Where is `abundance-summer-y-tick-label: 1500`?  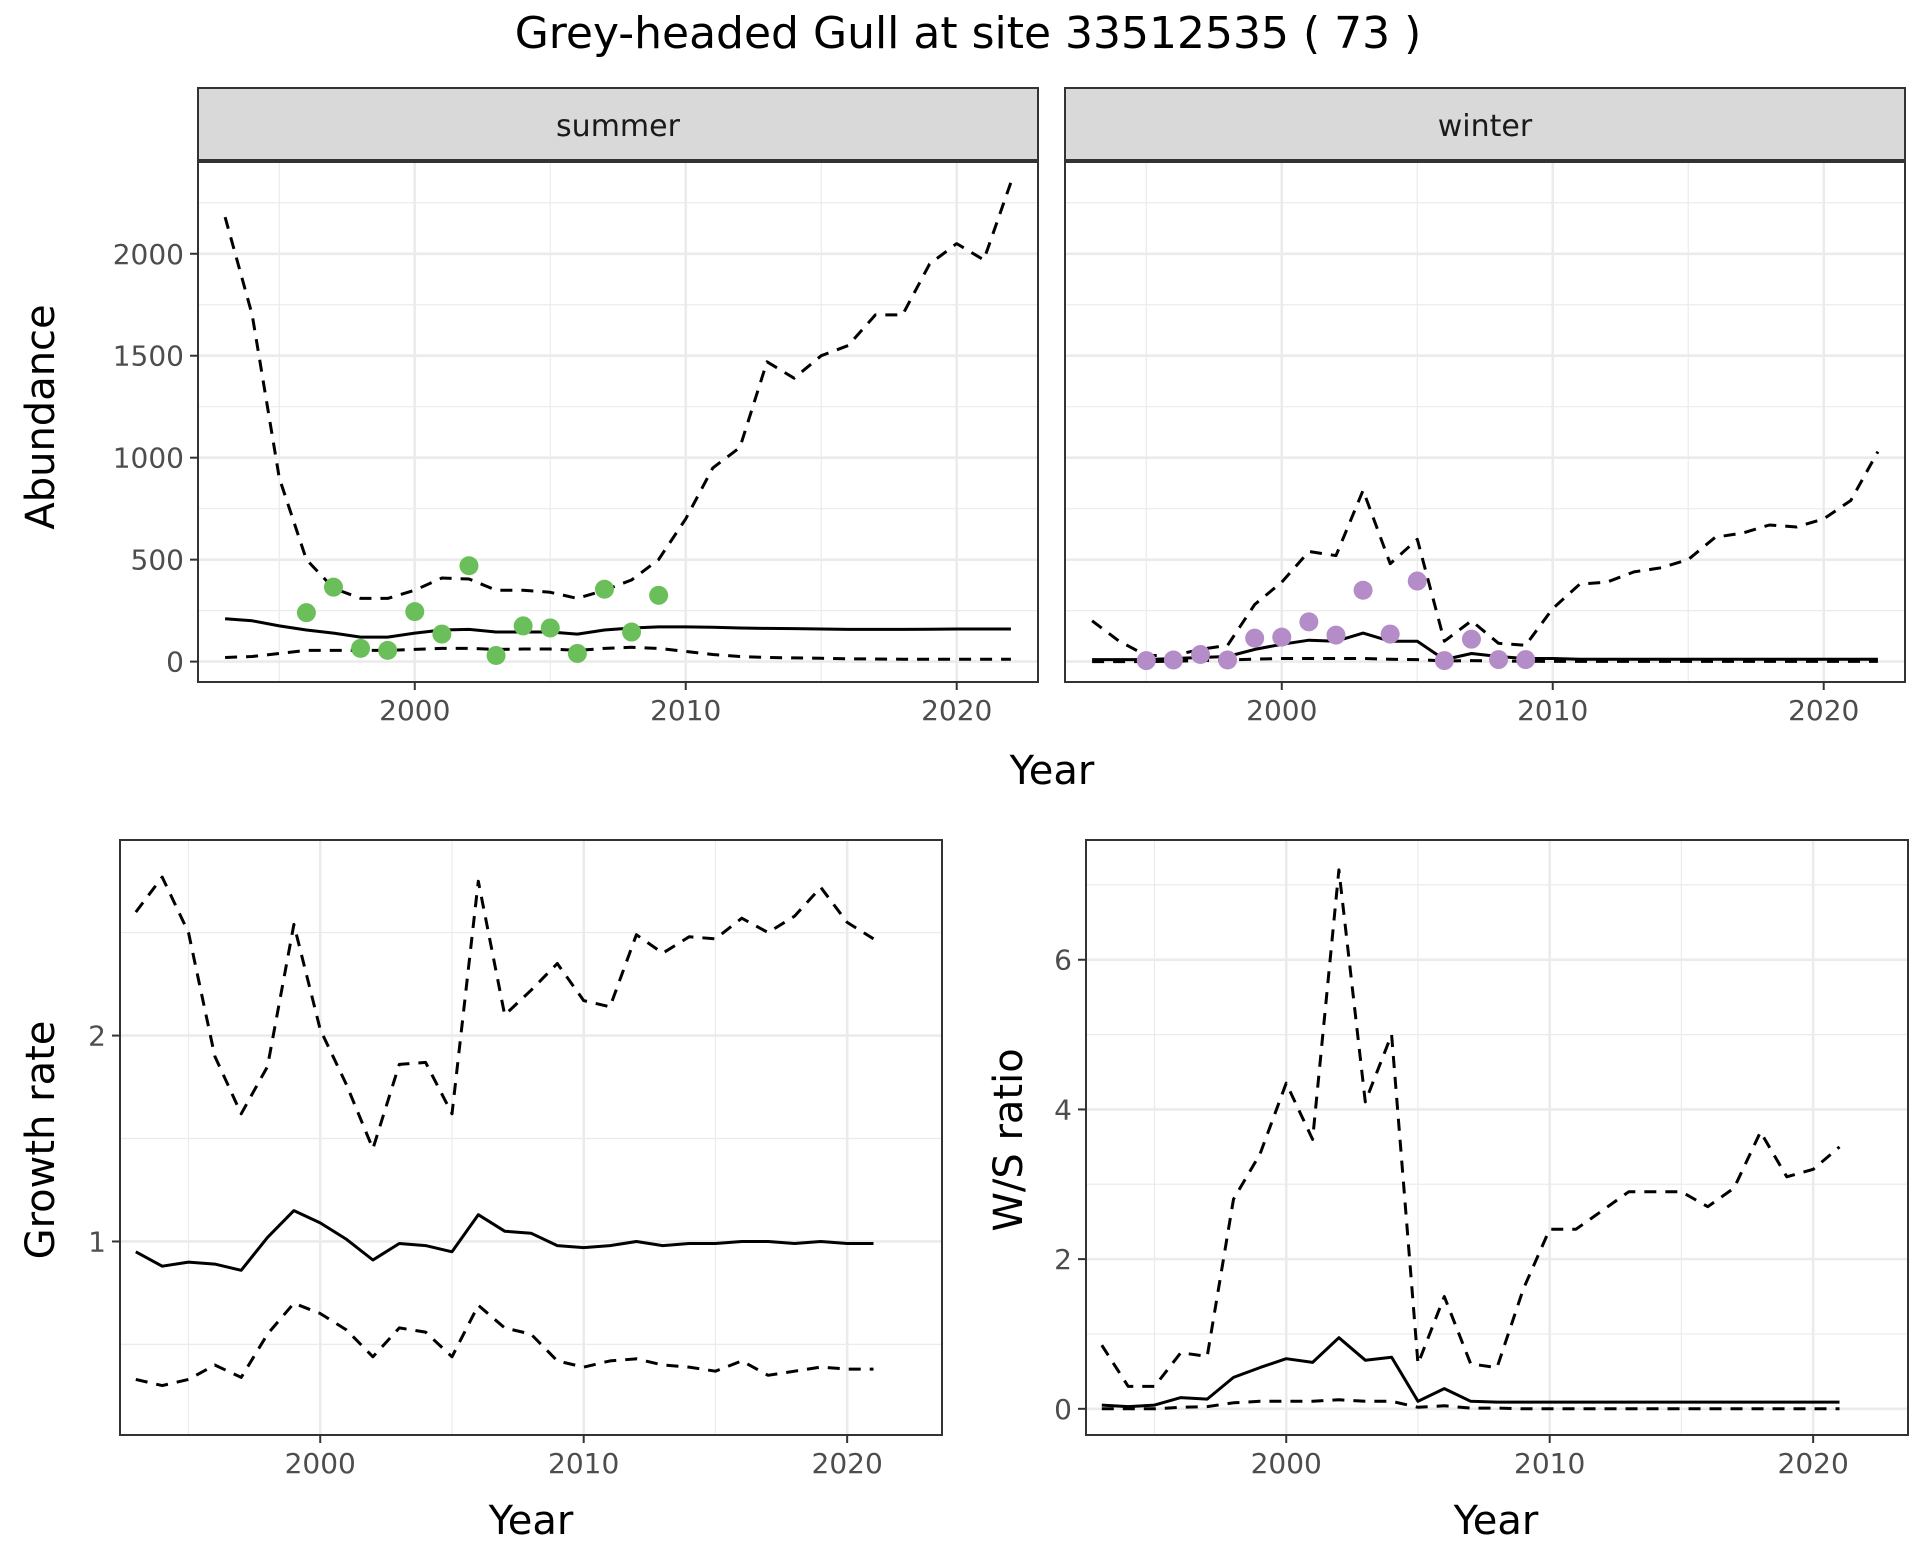 abundance-summer-y-tick-label: 1500 is located at coordinates (148, 356).